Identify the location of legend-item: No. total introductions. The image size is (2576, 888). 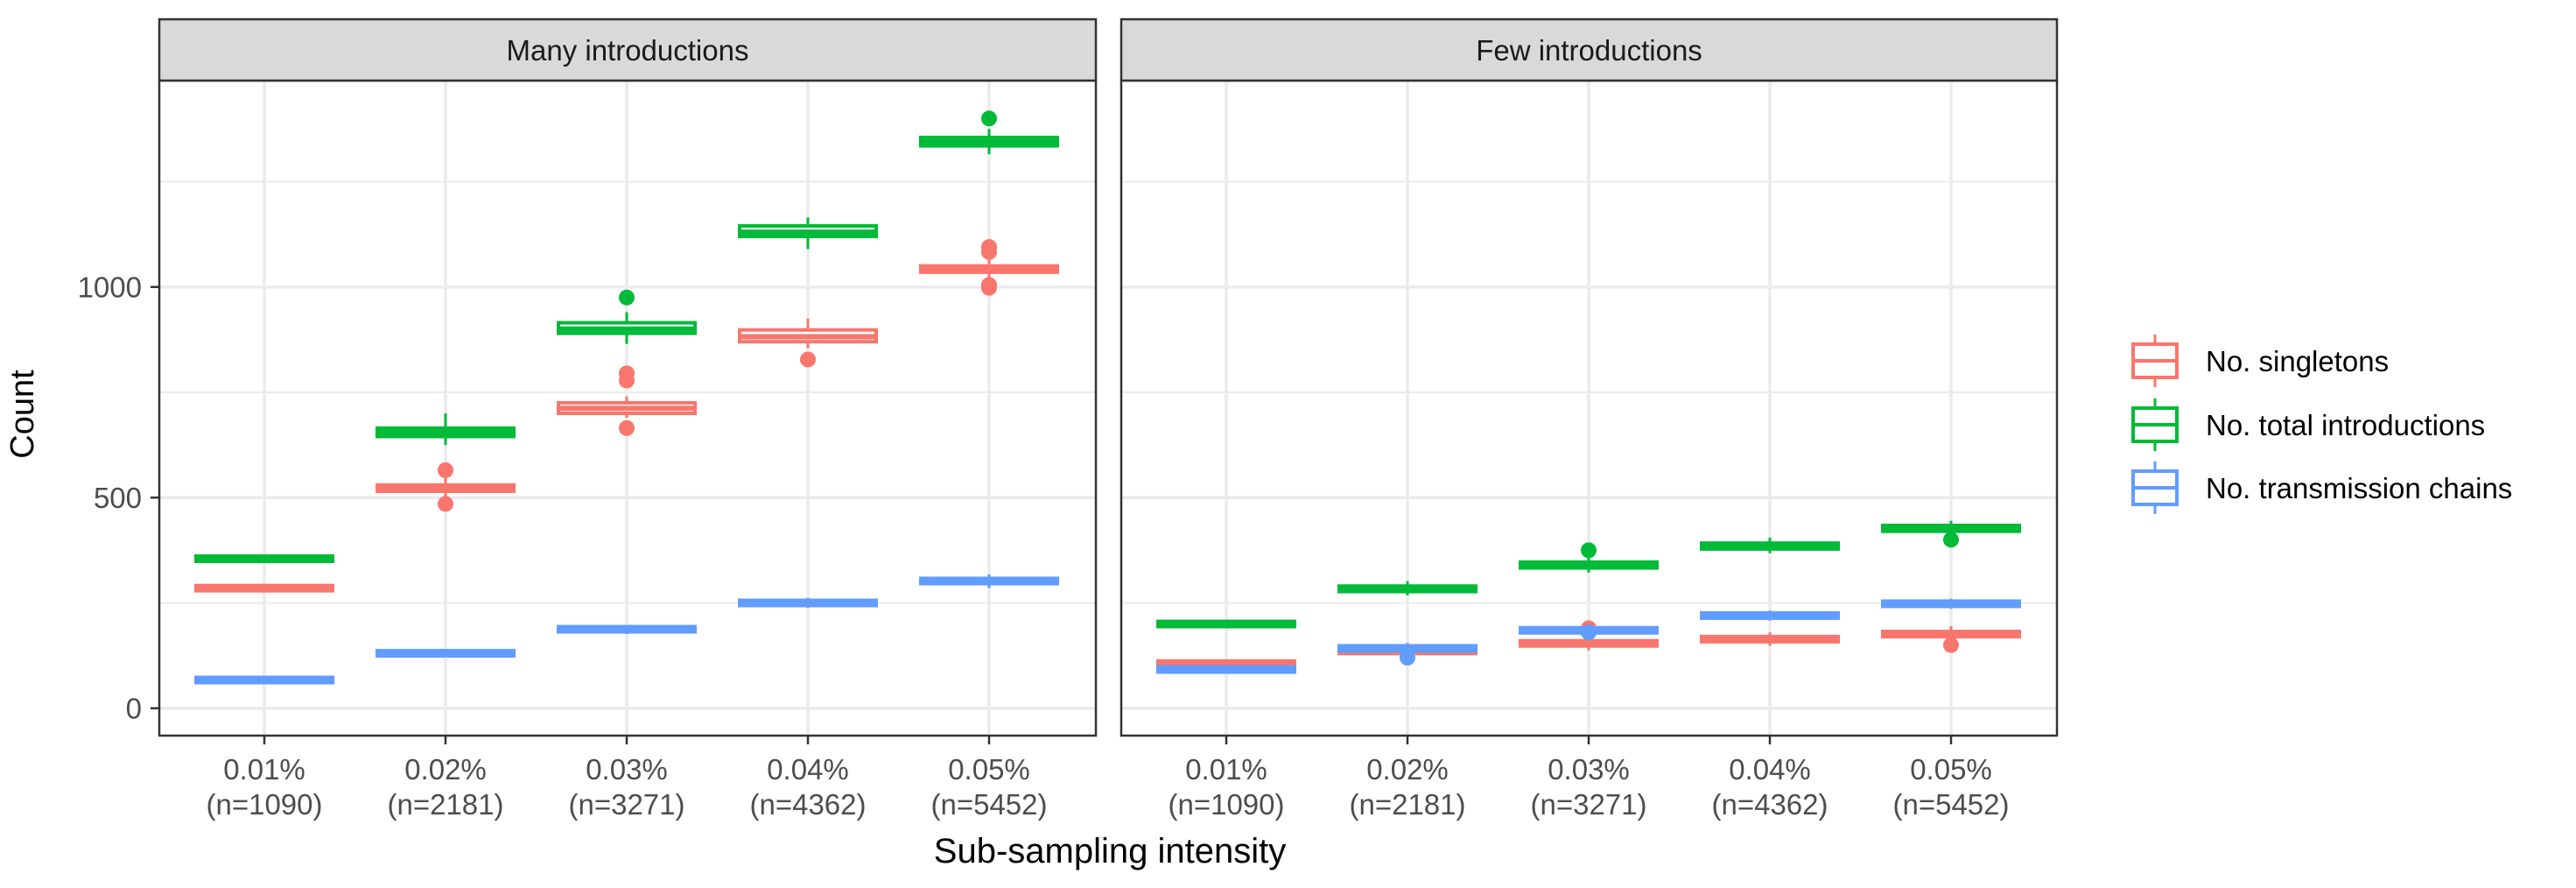
(2308, 425).